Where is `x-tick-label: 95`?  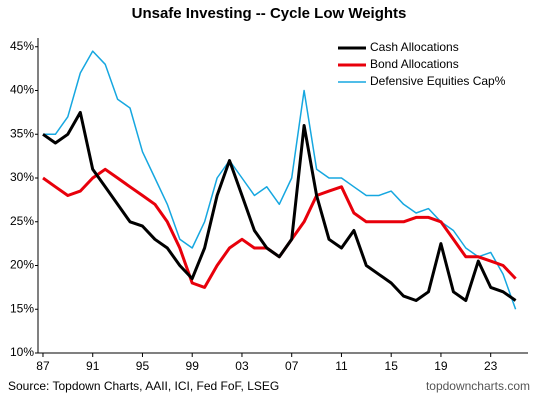 x-tick-label: 95 is located at coordinates (143, 366).